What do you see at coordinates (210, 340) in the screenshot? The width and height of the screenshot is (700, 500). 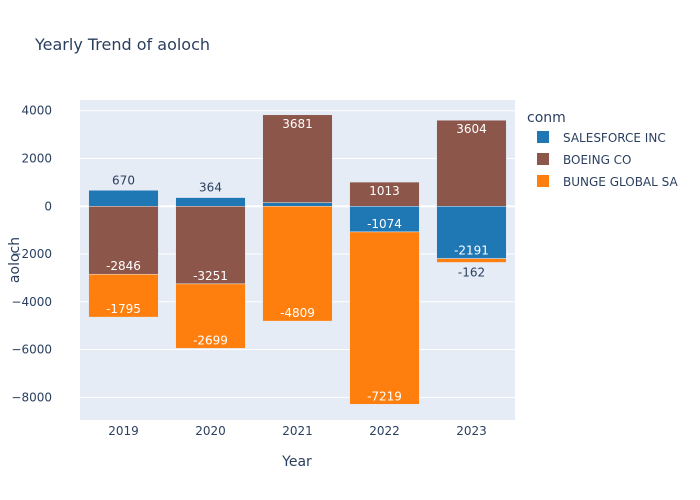 I see `bar-value-label: -2699` at bounding box center [210, 340].